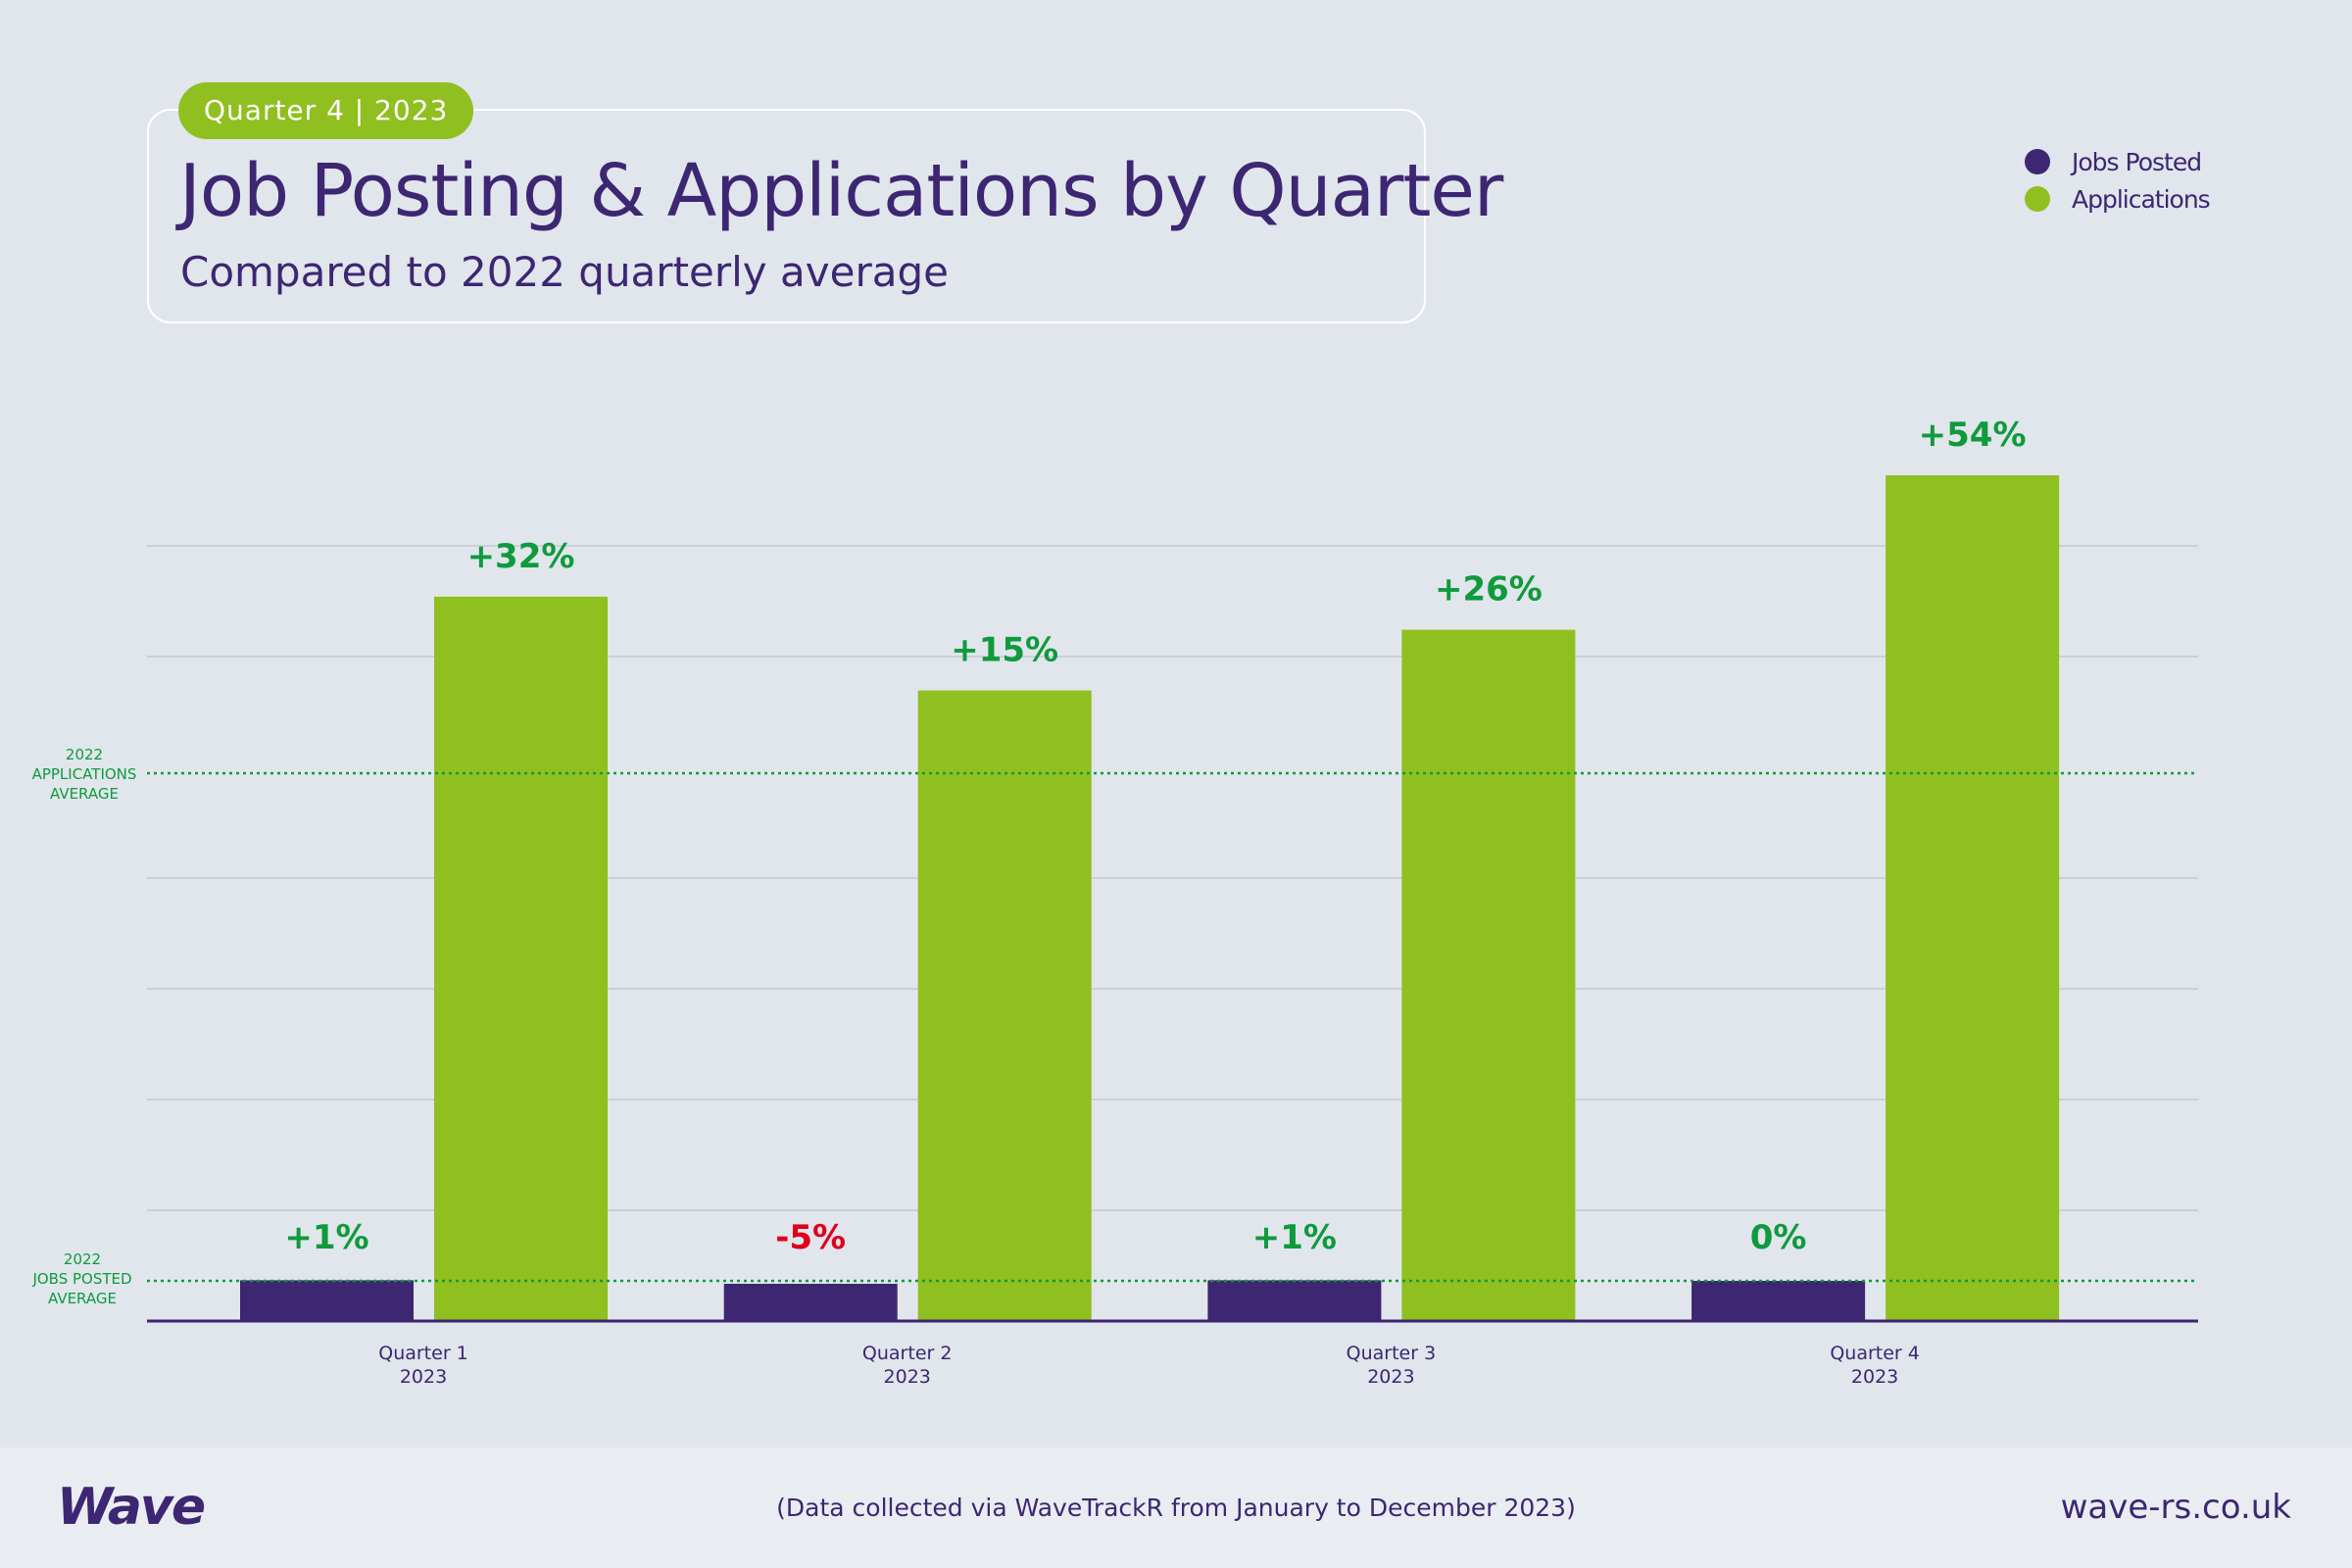  Describe the element at coordinates (1294, 1237) in the screenshot. I see `data-label-jobs-posted-q3: +1%` at that location.